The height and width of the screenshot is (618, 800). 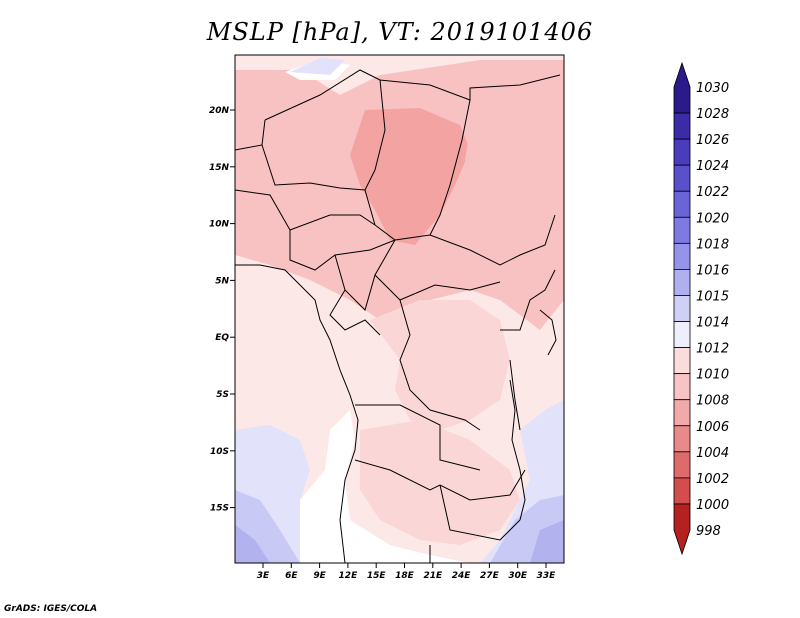 I want to click on field-high-north, so click(x=317, y=66).